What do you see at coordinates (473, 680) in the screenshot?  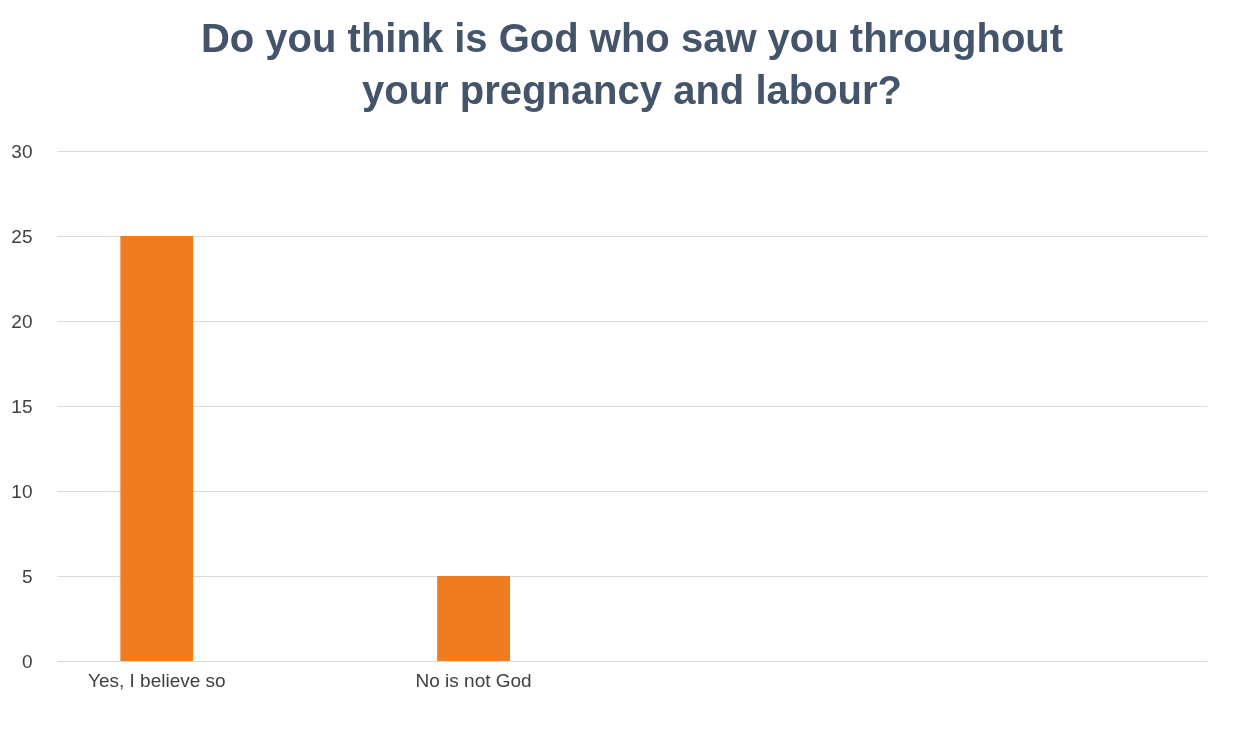 I see `x-tick-label: No is not God` at bounding box center [473, 680].